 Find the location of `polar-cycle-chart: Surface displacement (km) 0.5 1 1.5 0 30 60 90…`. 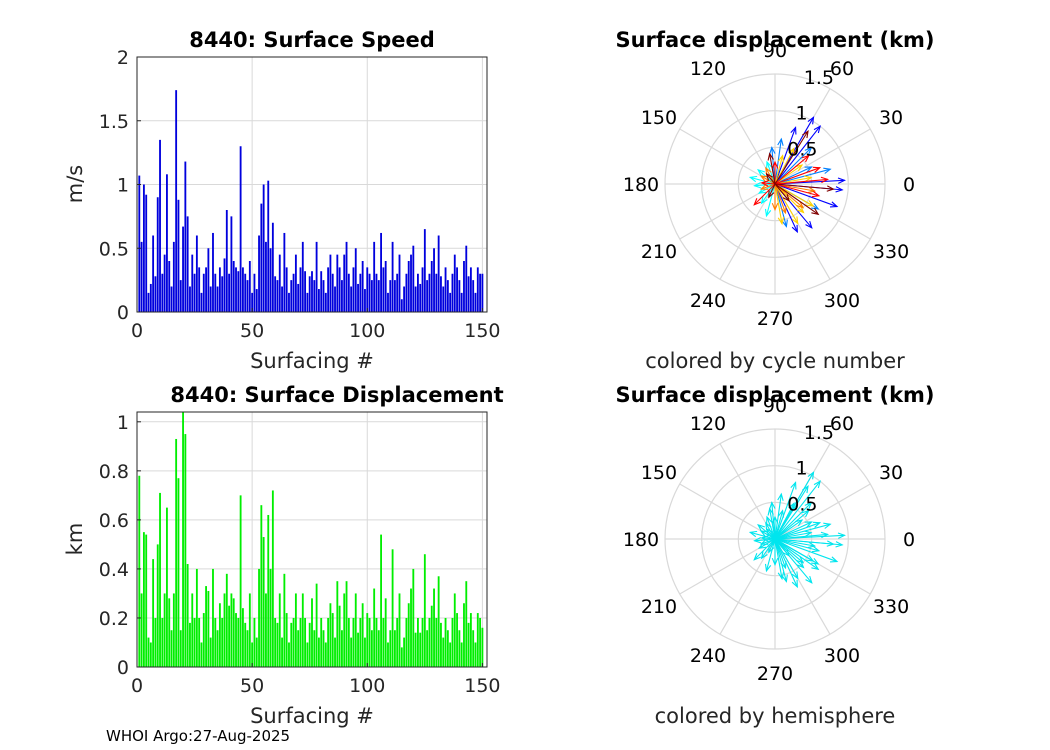

polar-cycle-chart: Surface displacement (km) 0.5 1 1.5 0 30 60 90… is located at coordinates (774, 200).